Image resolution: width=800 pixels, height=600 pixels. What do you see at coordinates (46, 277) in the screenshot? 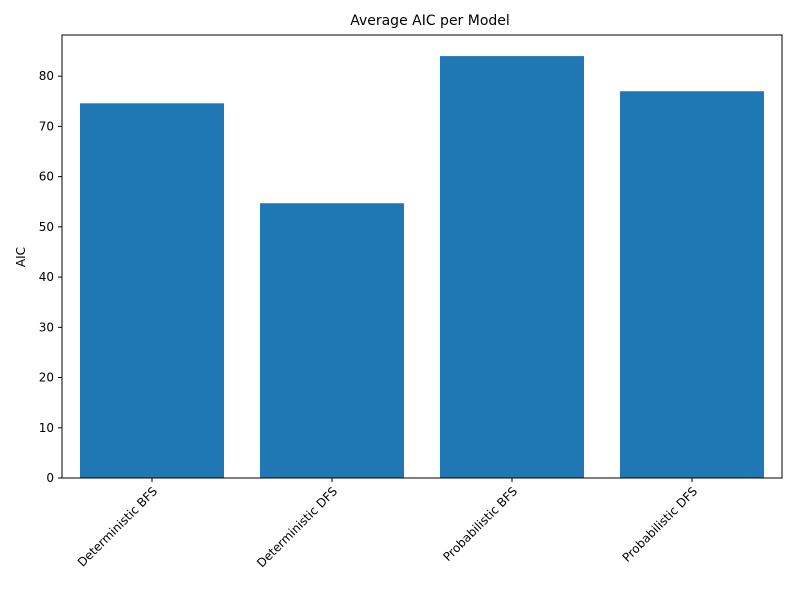
I see `y-tick-label: 40` at bounding box center [46, 277].